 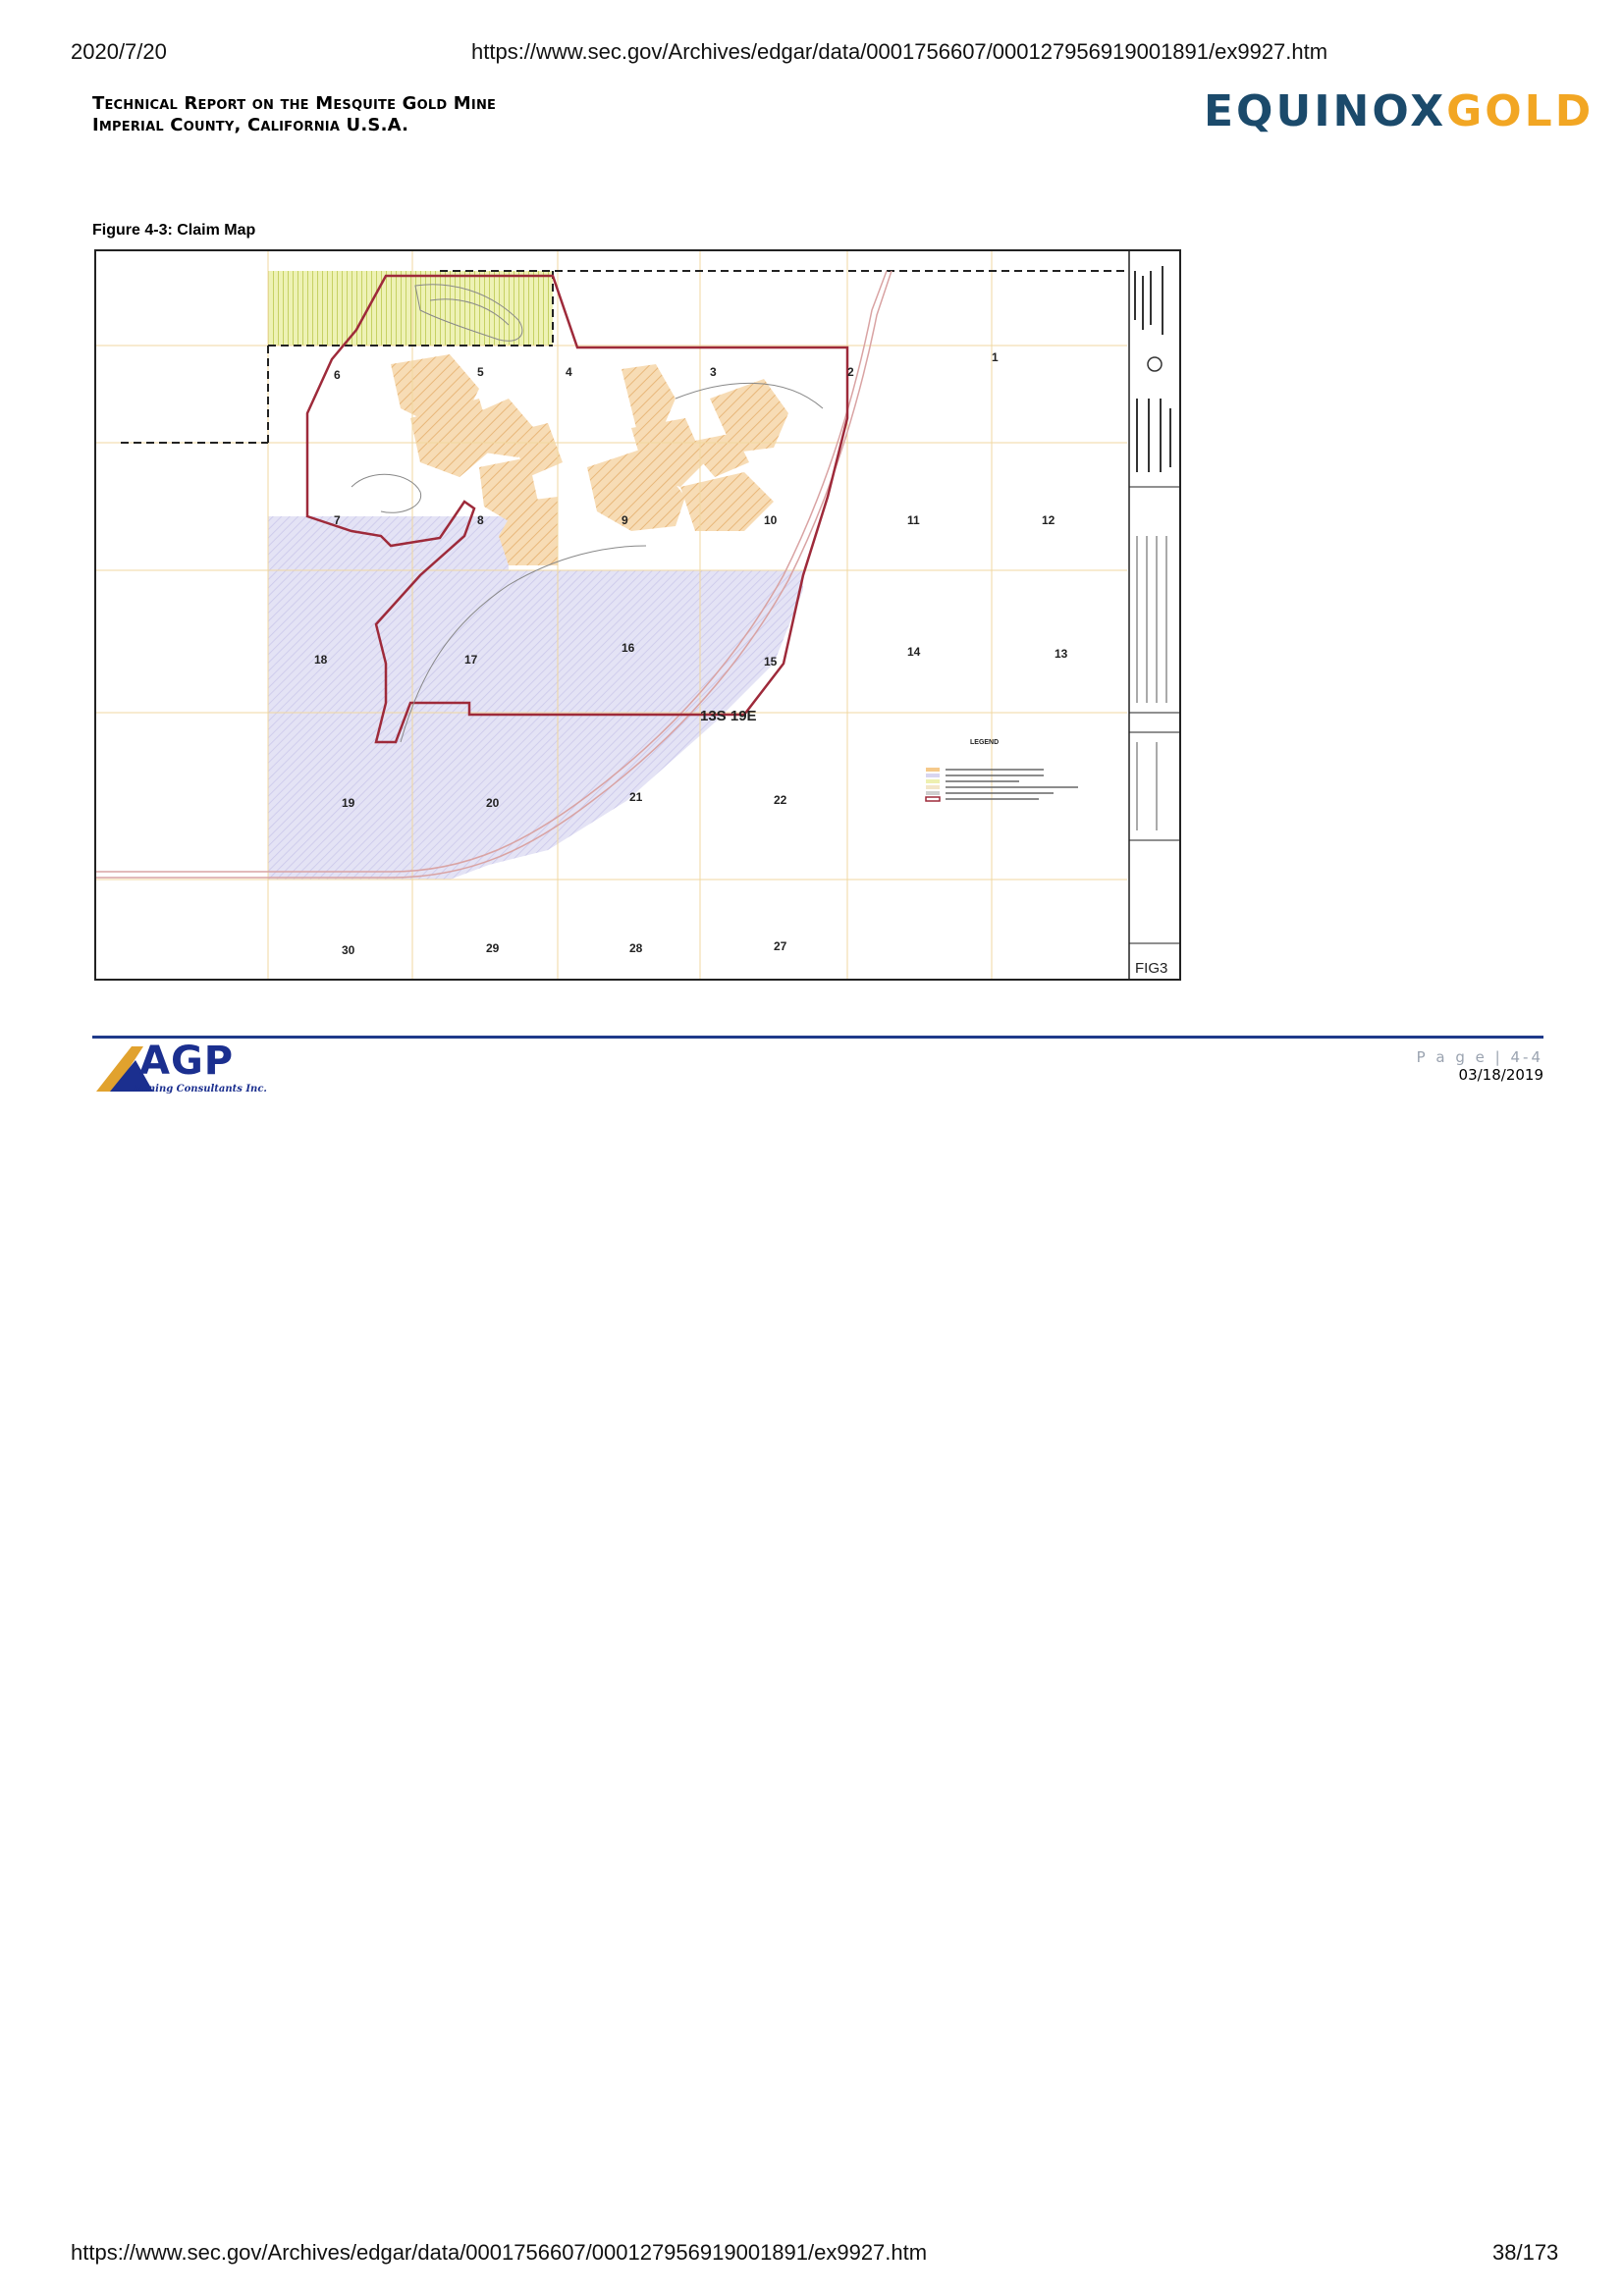 I want to click on dashed-boundary, so click(x=624, y=357).